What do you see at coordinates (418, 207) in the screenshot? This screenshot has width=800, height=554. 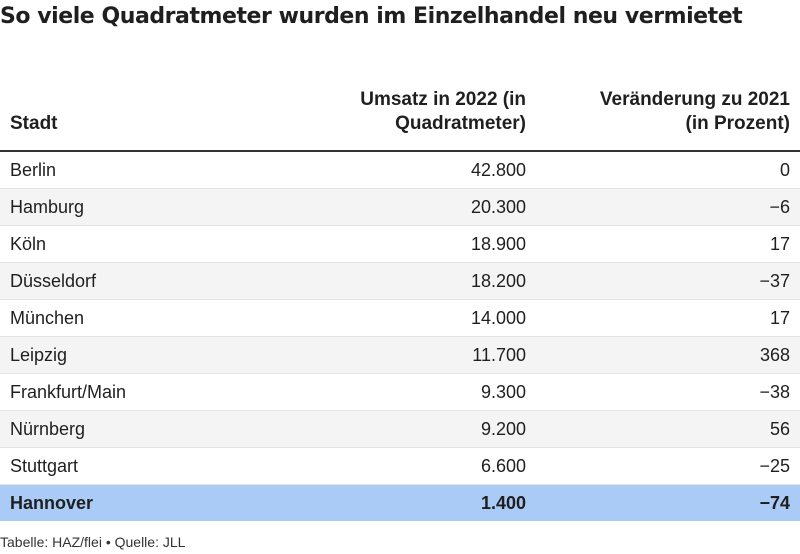 I see `cell-umsatz: 20.300` at bounding box center [418, 207].